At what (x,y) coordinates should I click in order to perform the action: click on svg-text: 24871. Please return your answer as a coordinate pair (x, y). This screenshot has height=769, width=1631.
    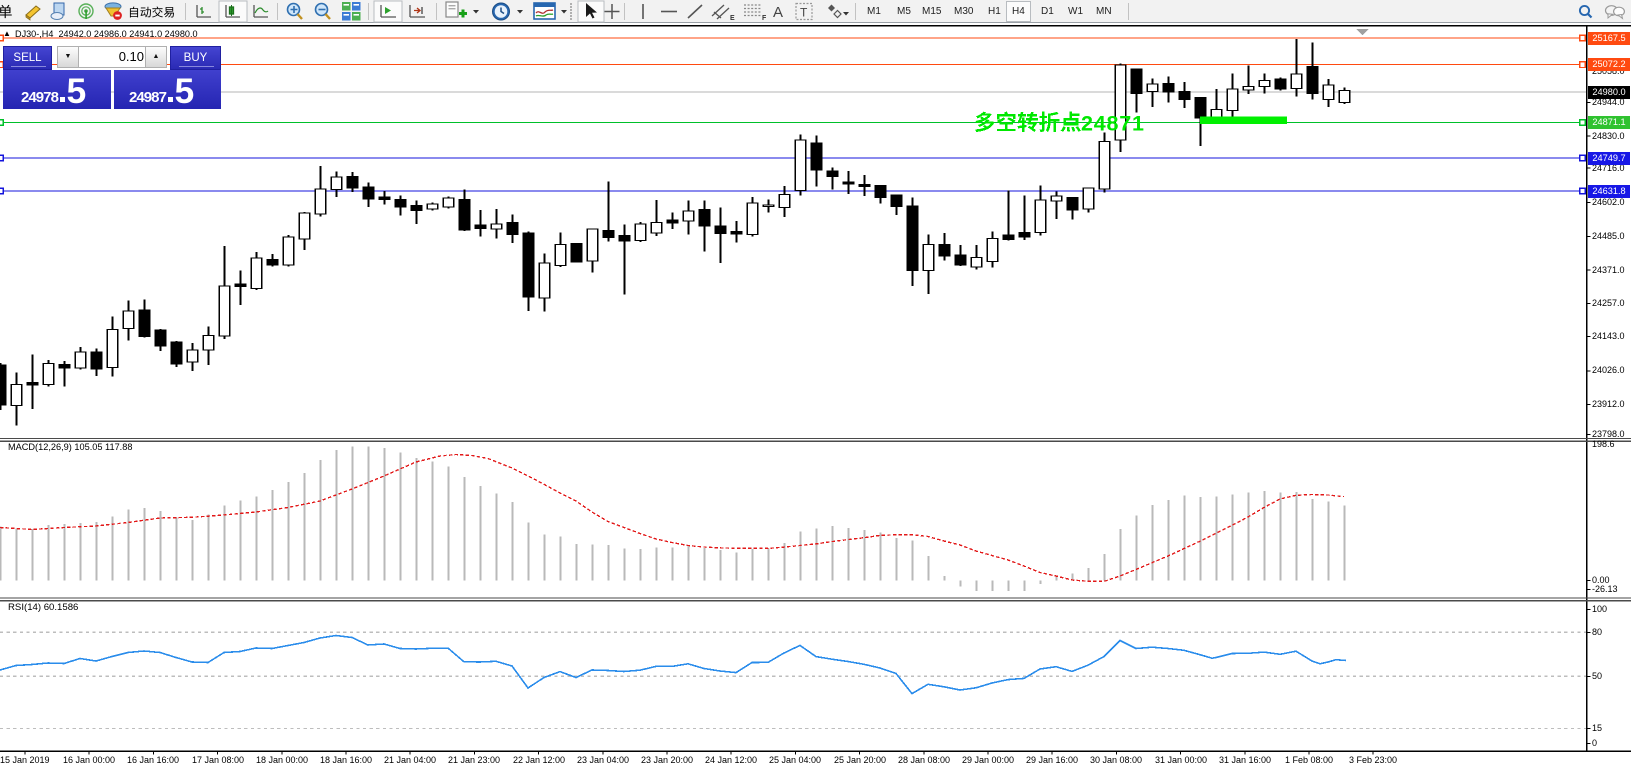
    Looking at the image, I should click on (1112, 124).